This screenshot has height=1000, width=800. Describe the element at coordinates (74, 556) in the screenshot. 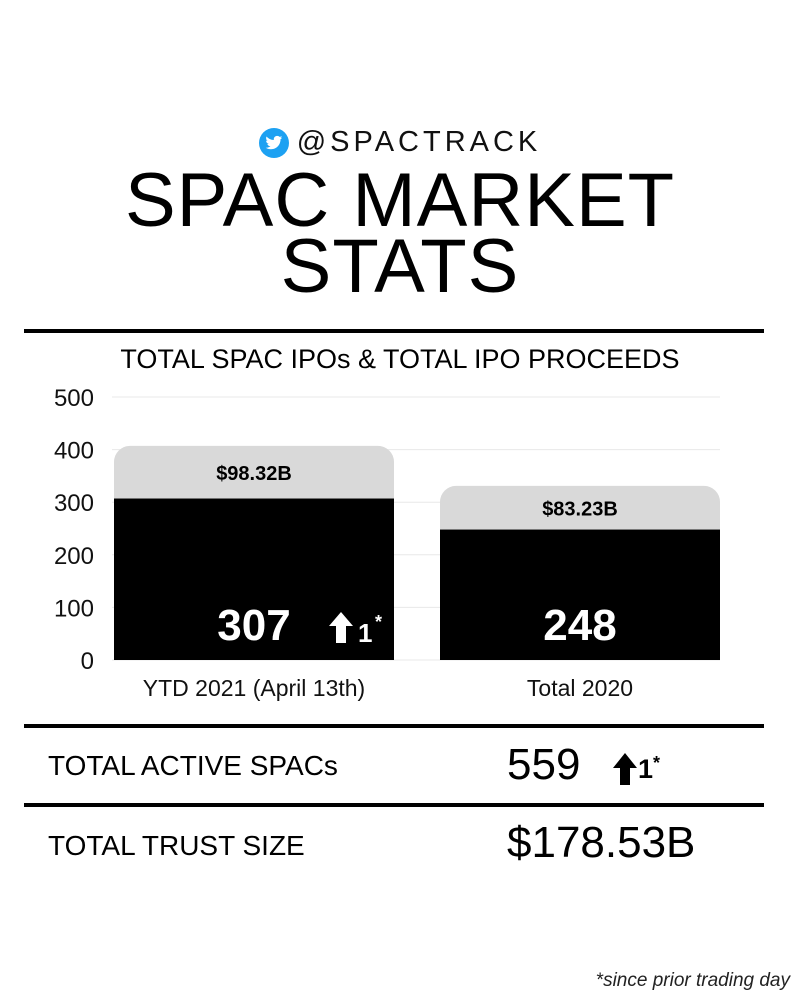

I see `y-tick-label: 200` at that location.